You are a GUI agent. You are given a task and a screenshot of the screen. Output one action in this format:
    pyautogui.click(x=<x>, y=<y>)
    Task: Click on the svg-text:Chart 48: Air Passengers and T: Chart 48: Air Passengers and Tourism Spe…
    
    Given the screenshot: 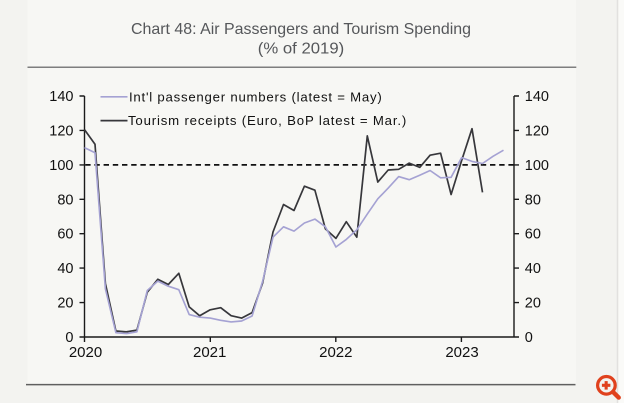 What is the action you would take?
    pyautogui.click(x=301, y=29)
    